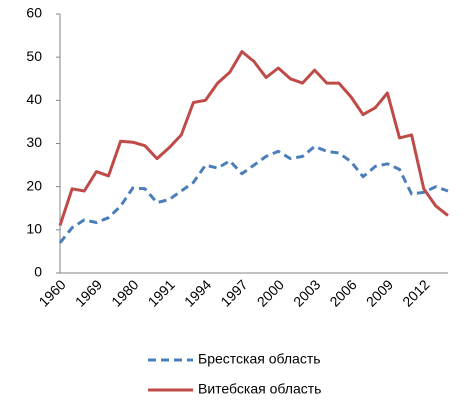 This screenshot has width=471, height=412. Describe the element at coordinates (270, 292) in the screenshot. I see `x-tick-label: 2000` at that location.